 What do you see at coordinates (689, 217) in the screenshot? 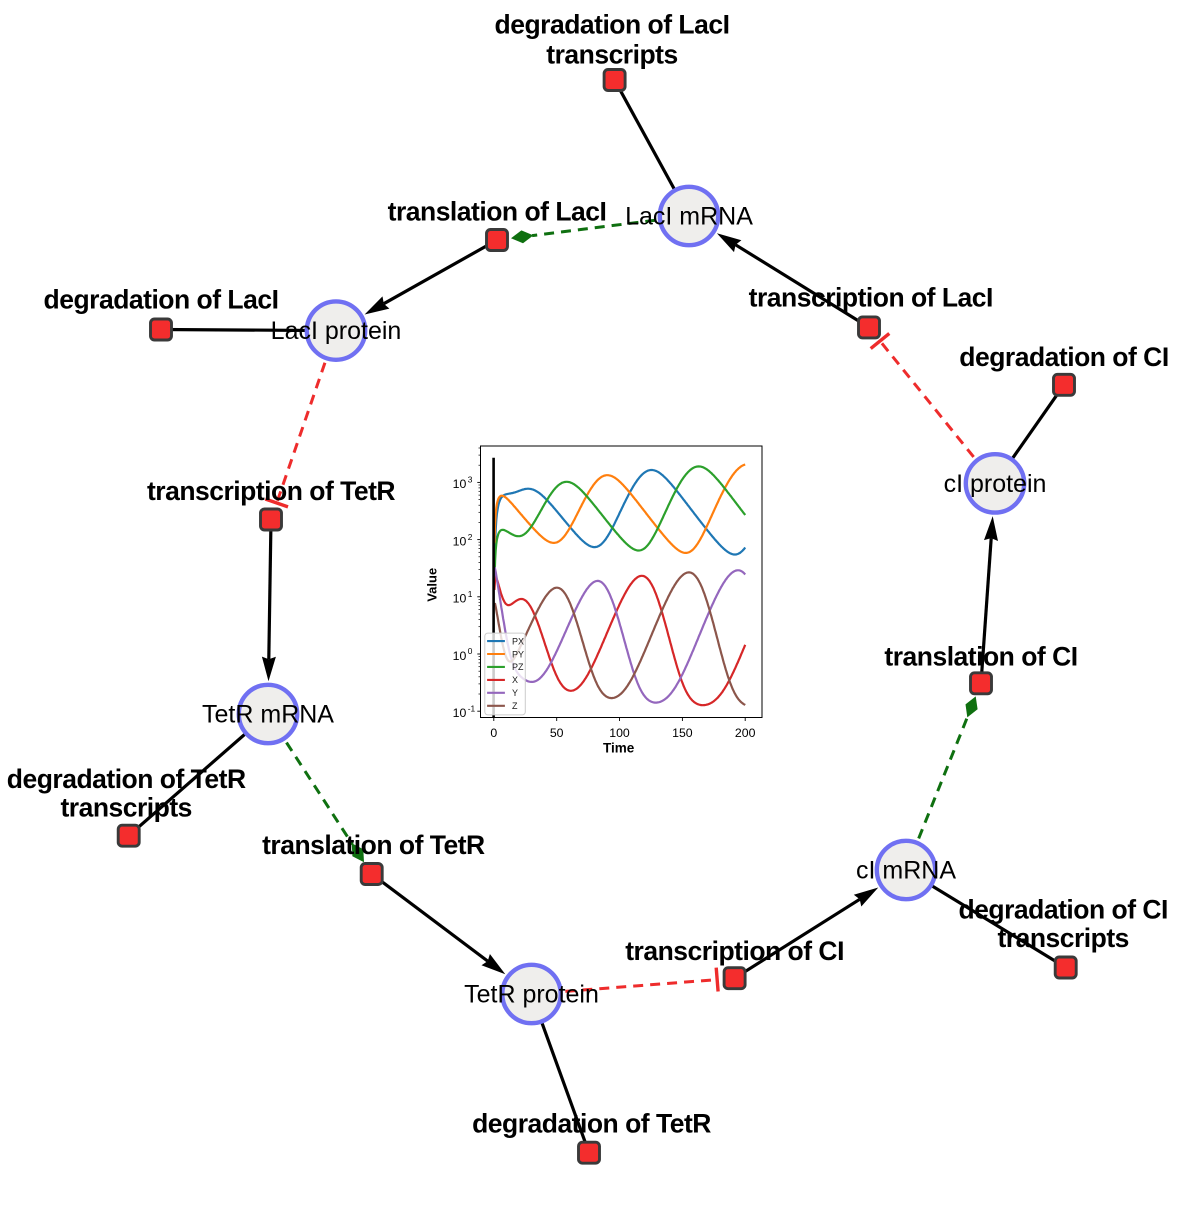
I see `svg-text: LacI mRNA` at bounding box center [689, 217].